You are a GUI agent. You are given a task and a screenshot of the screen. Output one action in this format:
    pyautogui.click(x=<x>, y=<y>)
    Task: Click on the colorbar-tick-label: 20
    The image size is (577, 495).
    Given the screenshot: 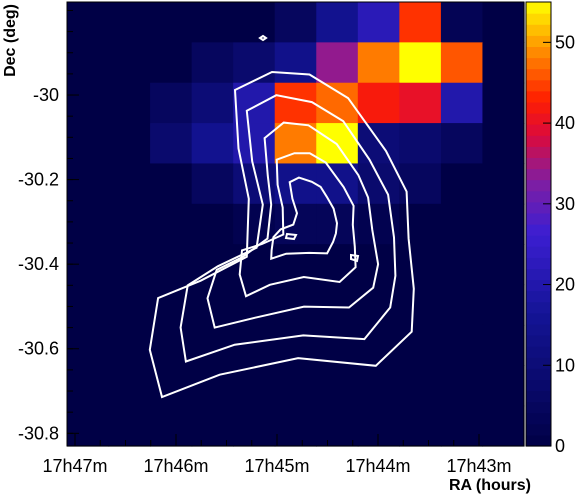 What is the action you would take?
    pyautogui.click(x=565, y=285)
    